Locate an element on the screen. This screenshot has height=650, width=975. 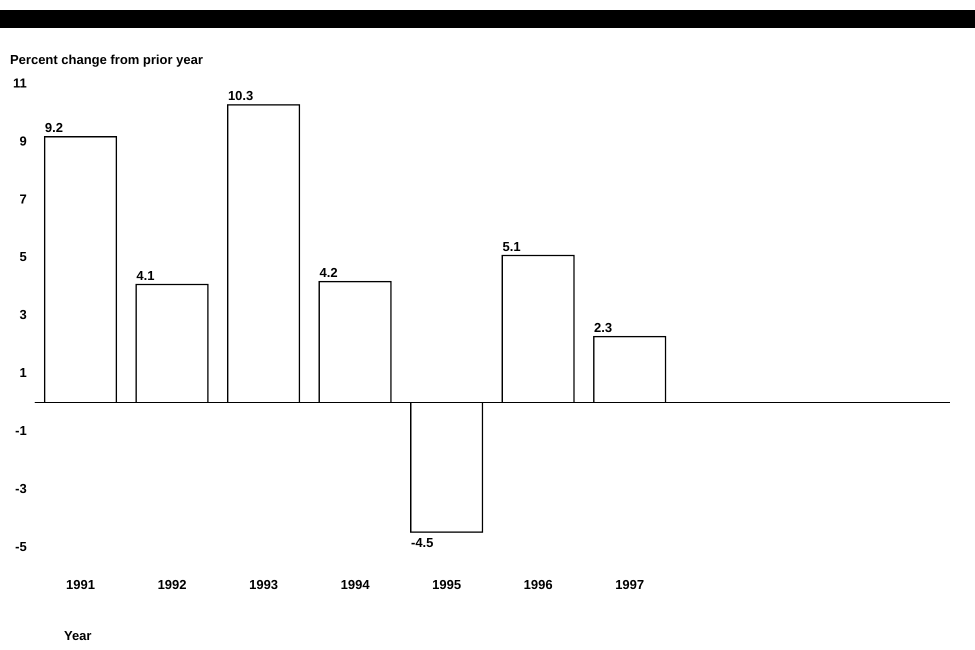
x-tick-label: 1992 is located at coordinates (172, 584).